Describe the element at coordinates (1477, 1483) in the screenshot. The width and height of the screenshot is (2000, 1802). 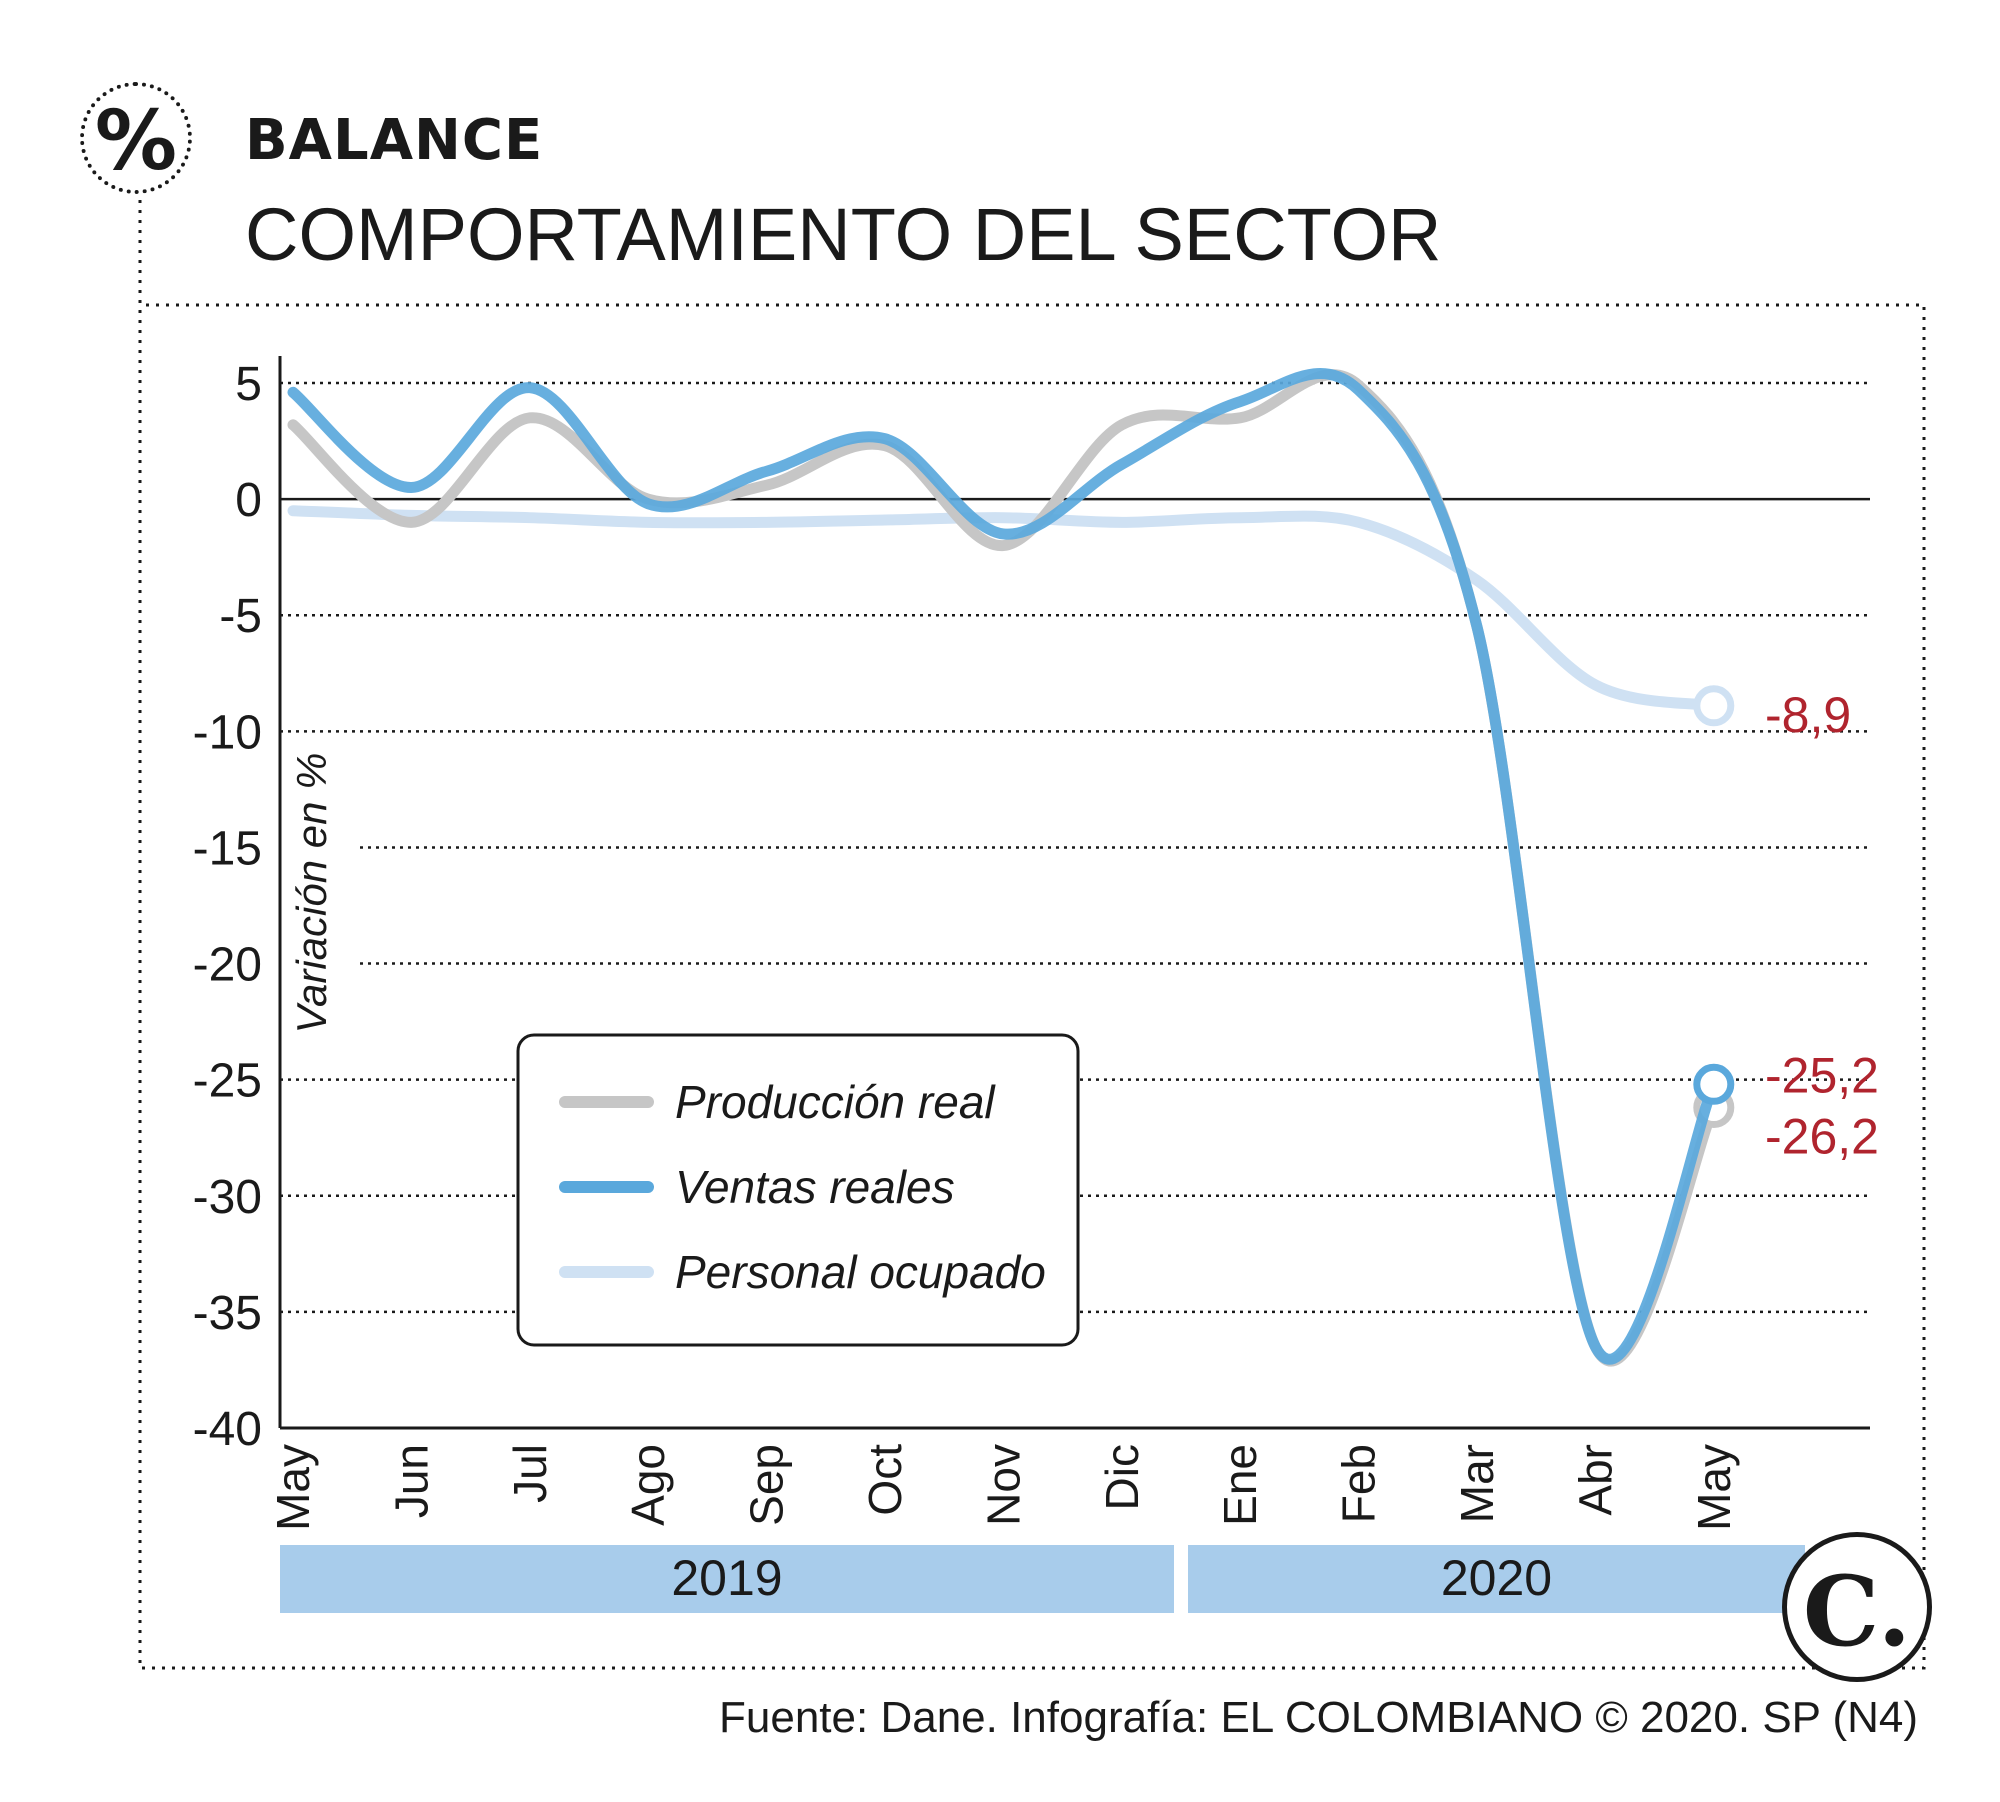
I see `x-tick-label: Mar` at that location.